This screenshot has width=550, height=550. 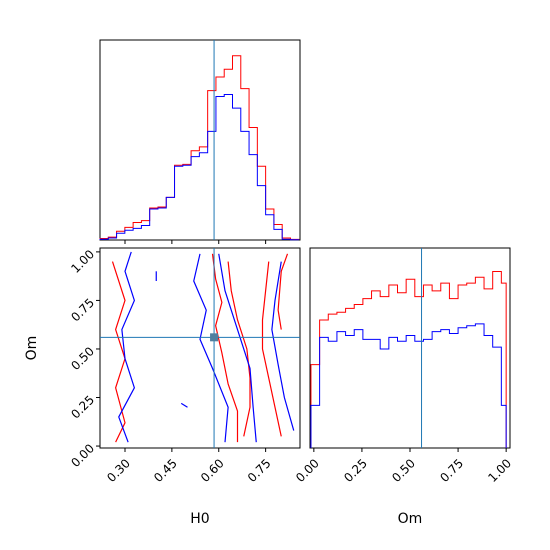 What do you see at coordinates (403, 470) in the screenshot?
I see `om-x-tick-label: 0.50` at bounding box center [403, 470].